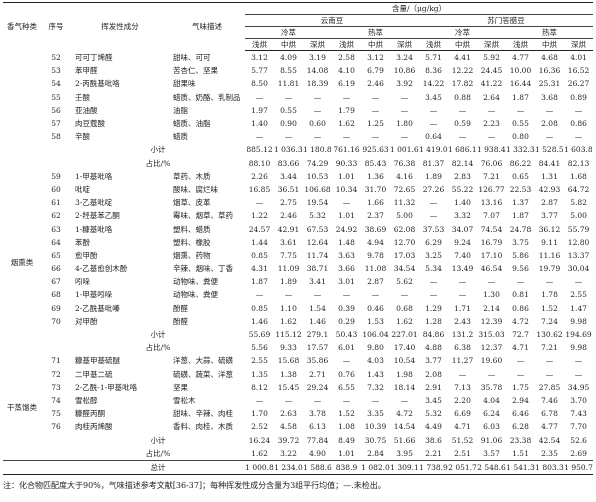  I want to click on content-value: 0.55, so click(520, 124).